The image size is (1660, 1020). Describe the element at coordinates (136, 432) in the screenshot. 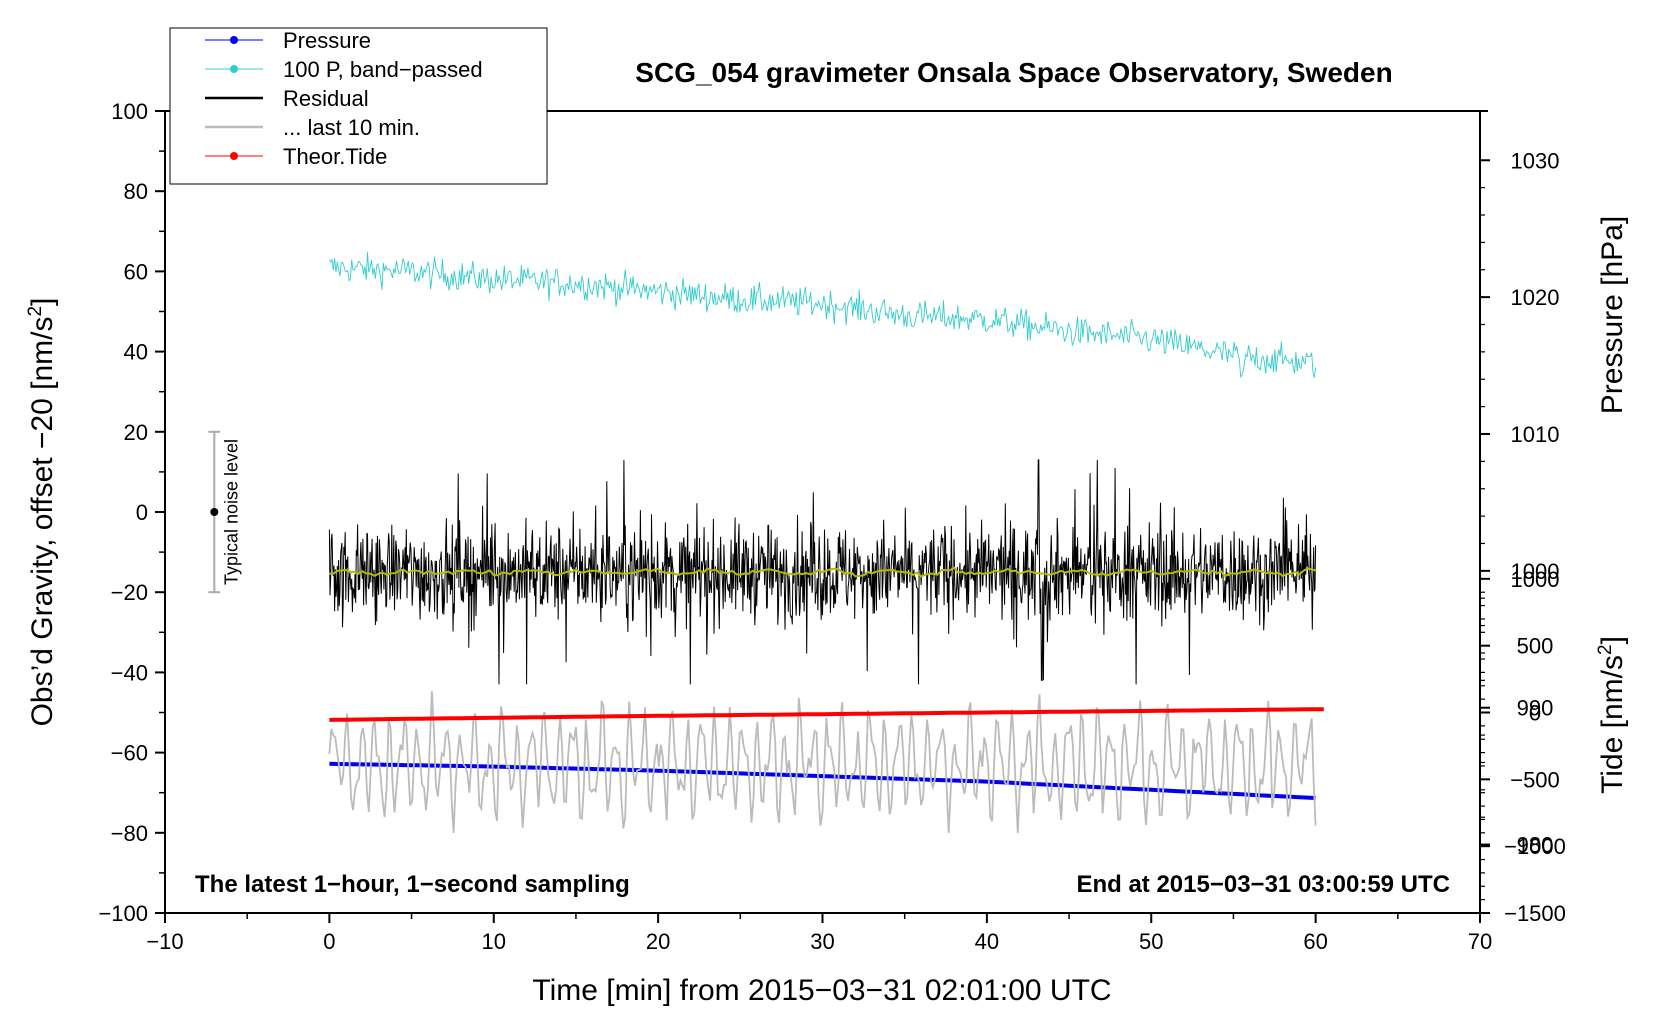

I see `y-tick-label: 20` at that location.